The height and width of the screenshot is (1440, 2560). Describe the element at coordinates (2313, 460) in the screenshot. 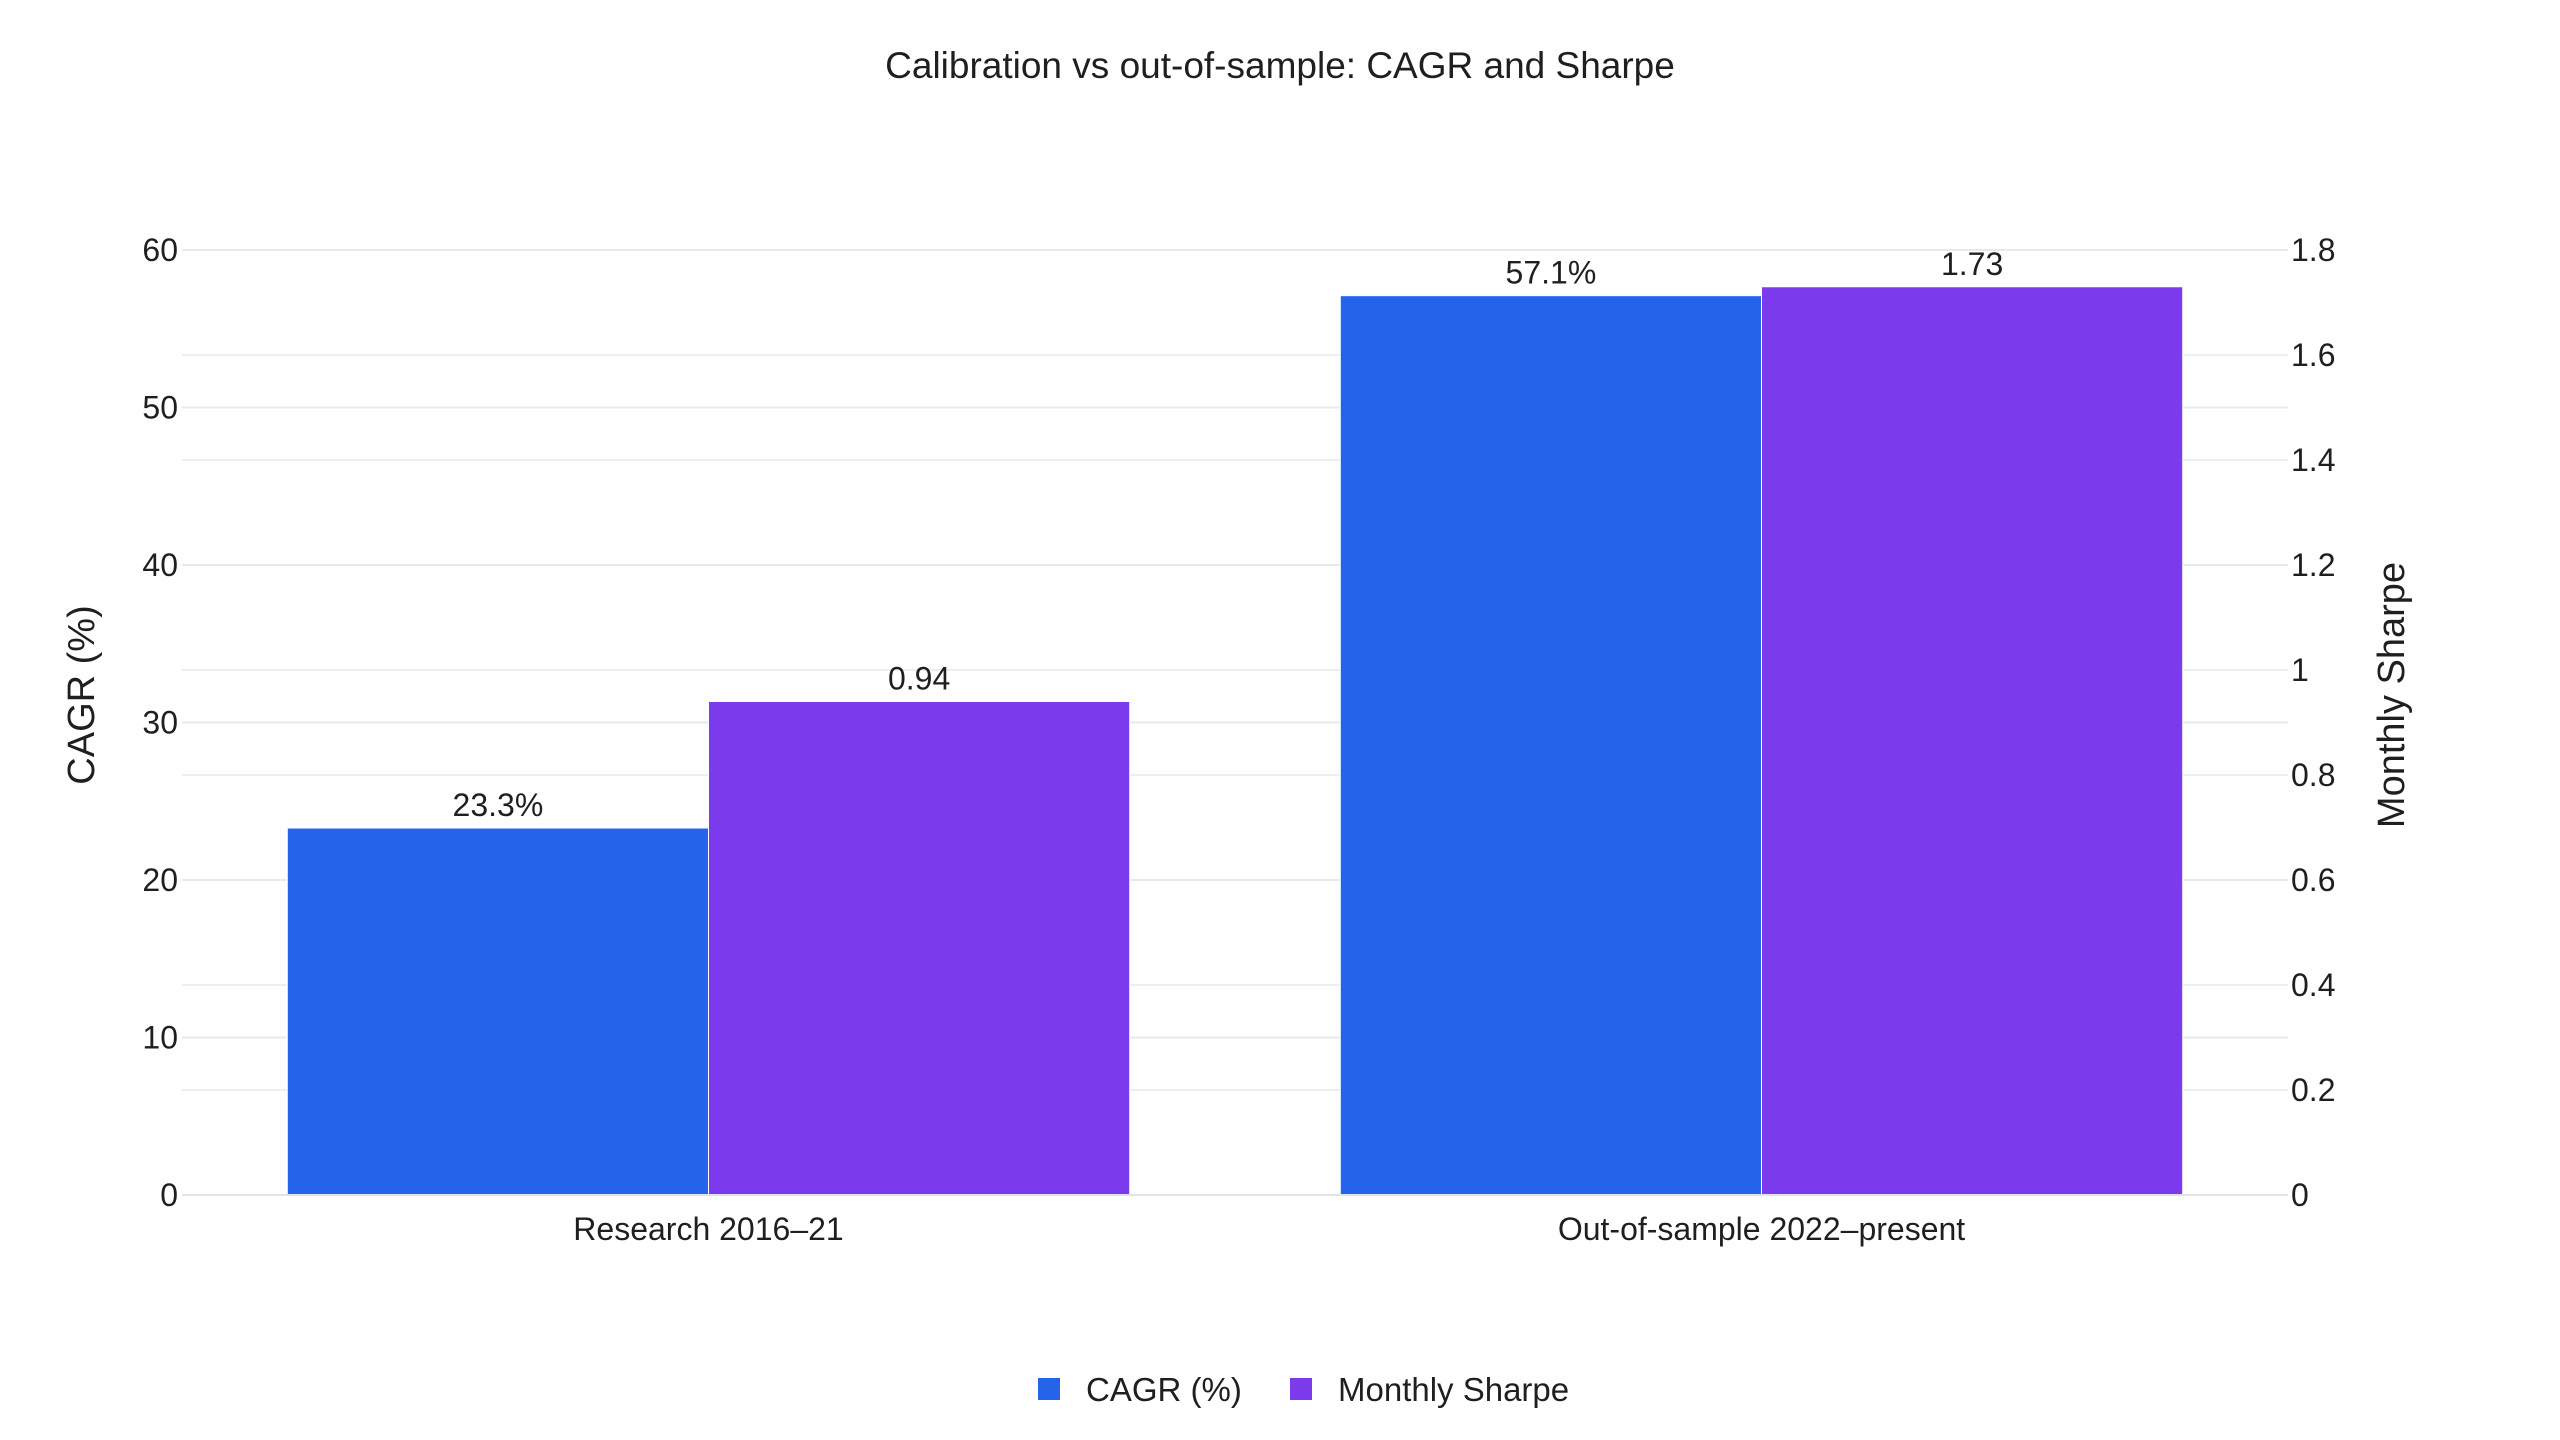

I see `y-right-tick-label: 1.4` at that location.